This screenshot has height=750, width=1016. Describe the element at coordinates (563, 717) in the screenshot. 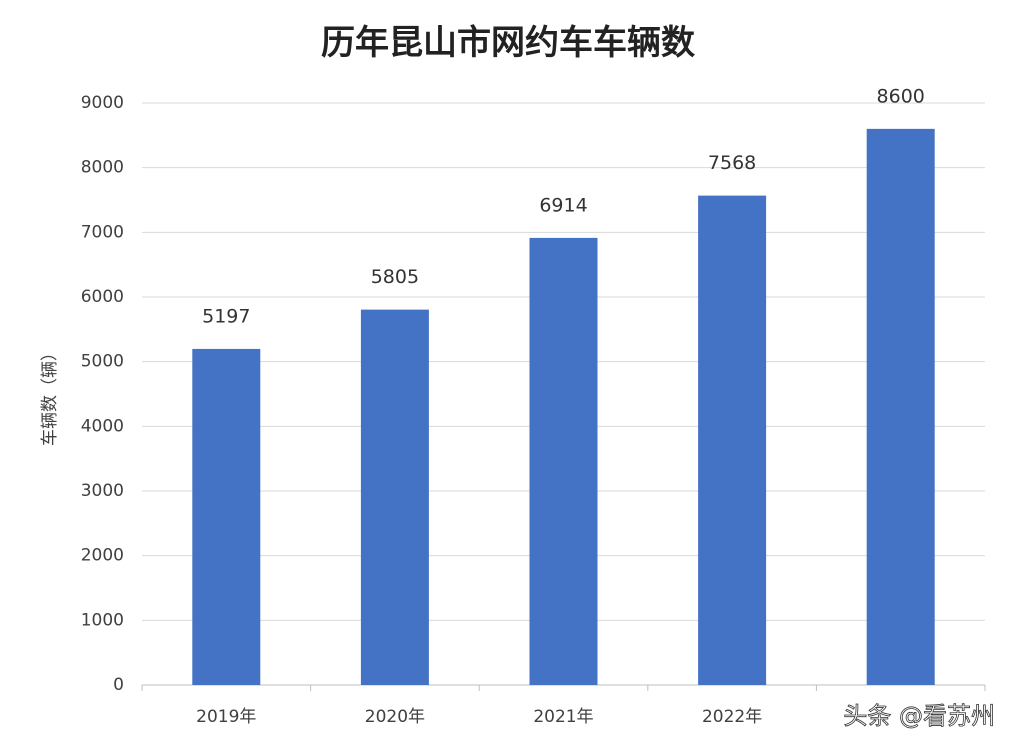

I see `x-tick-label: 2021年` at that location.